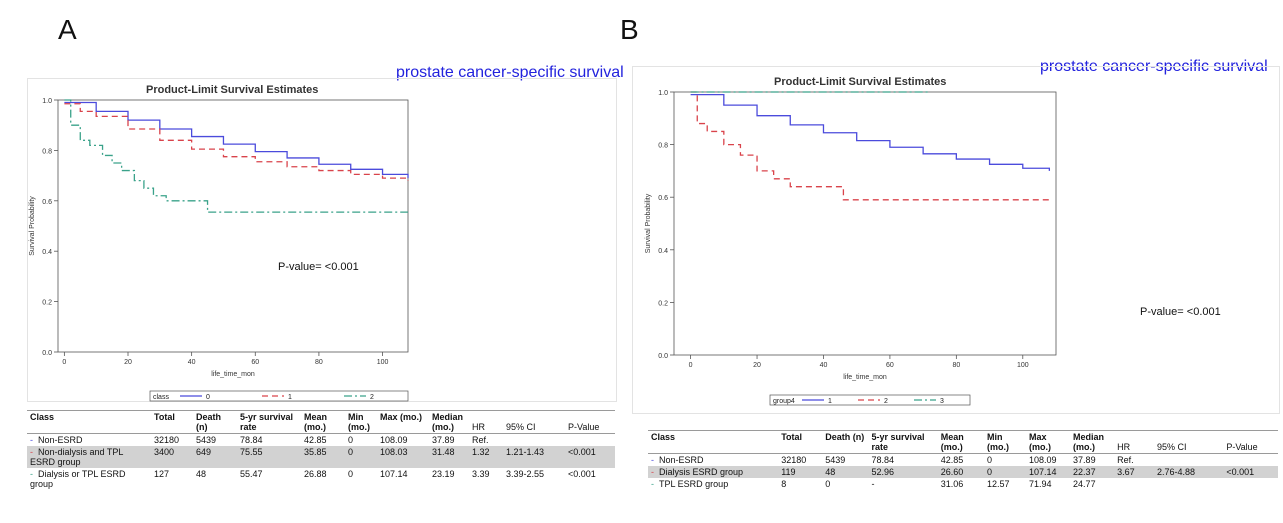 The height and width of the screenshot is (523, 1283). Describe the element at coordinates (1092, 472) in the screenshot. I see `row-median: 22.37` at that location.